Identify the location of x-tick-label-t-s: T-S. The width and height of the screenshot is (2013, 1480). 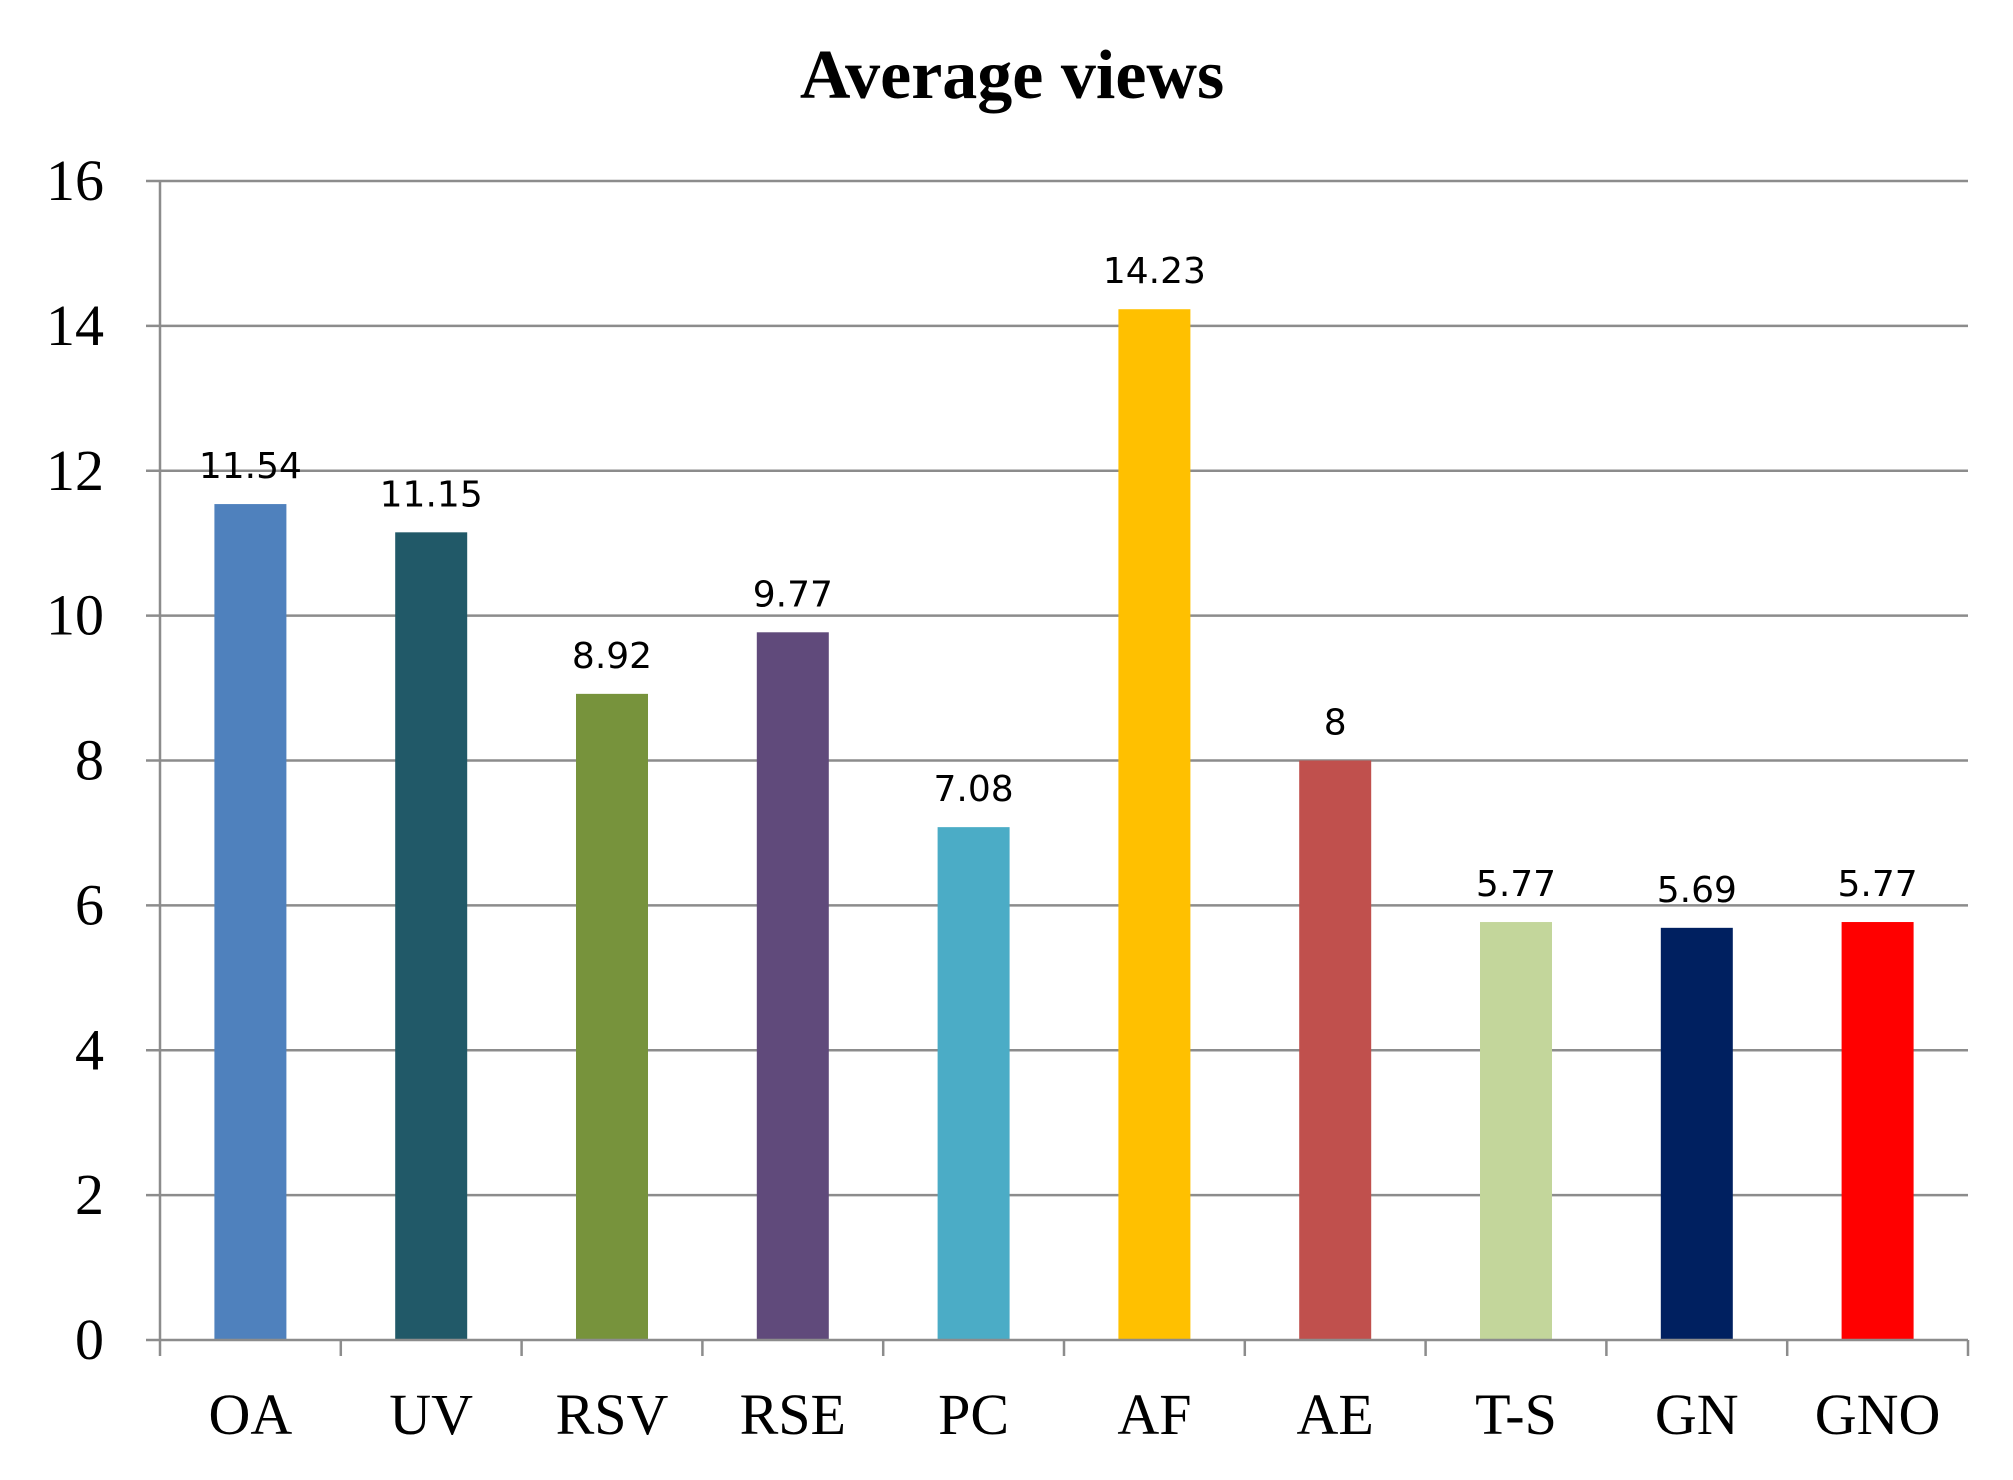
(1516, 1414).